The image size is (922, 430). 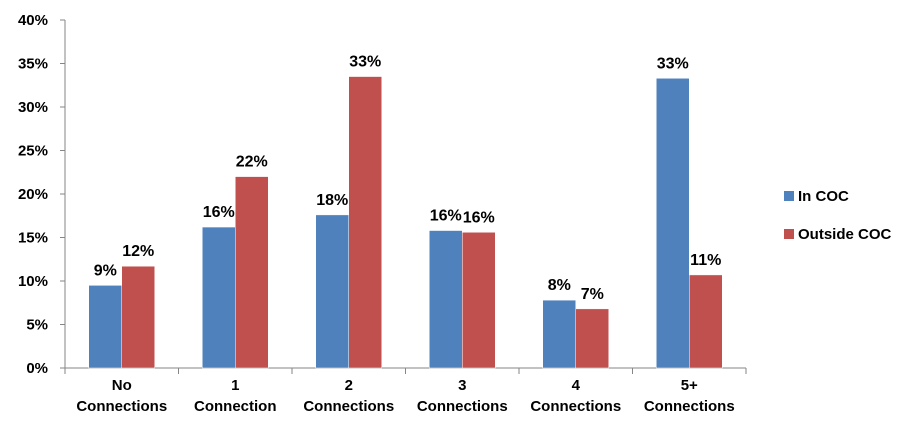 What do you see at coordinates (121, 396) in the screenshot?
I see `x-category-label: No Connections` at bounding box center [121, 396].